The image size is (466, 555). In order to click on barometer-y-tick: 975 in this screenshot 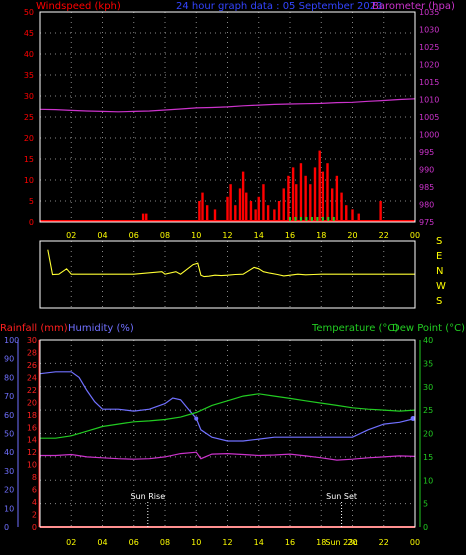, I will do `click(426, 222)`.